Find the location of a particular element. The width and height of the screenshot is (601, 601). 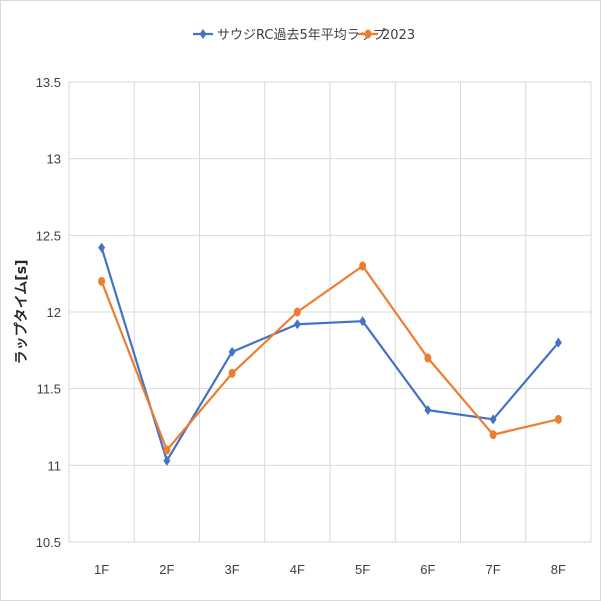

x-tick-label: 3F is located at coordinates (232, 569).